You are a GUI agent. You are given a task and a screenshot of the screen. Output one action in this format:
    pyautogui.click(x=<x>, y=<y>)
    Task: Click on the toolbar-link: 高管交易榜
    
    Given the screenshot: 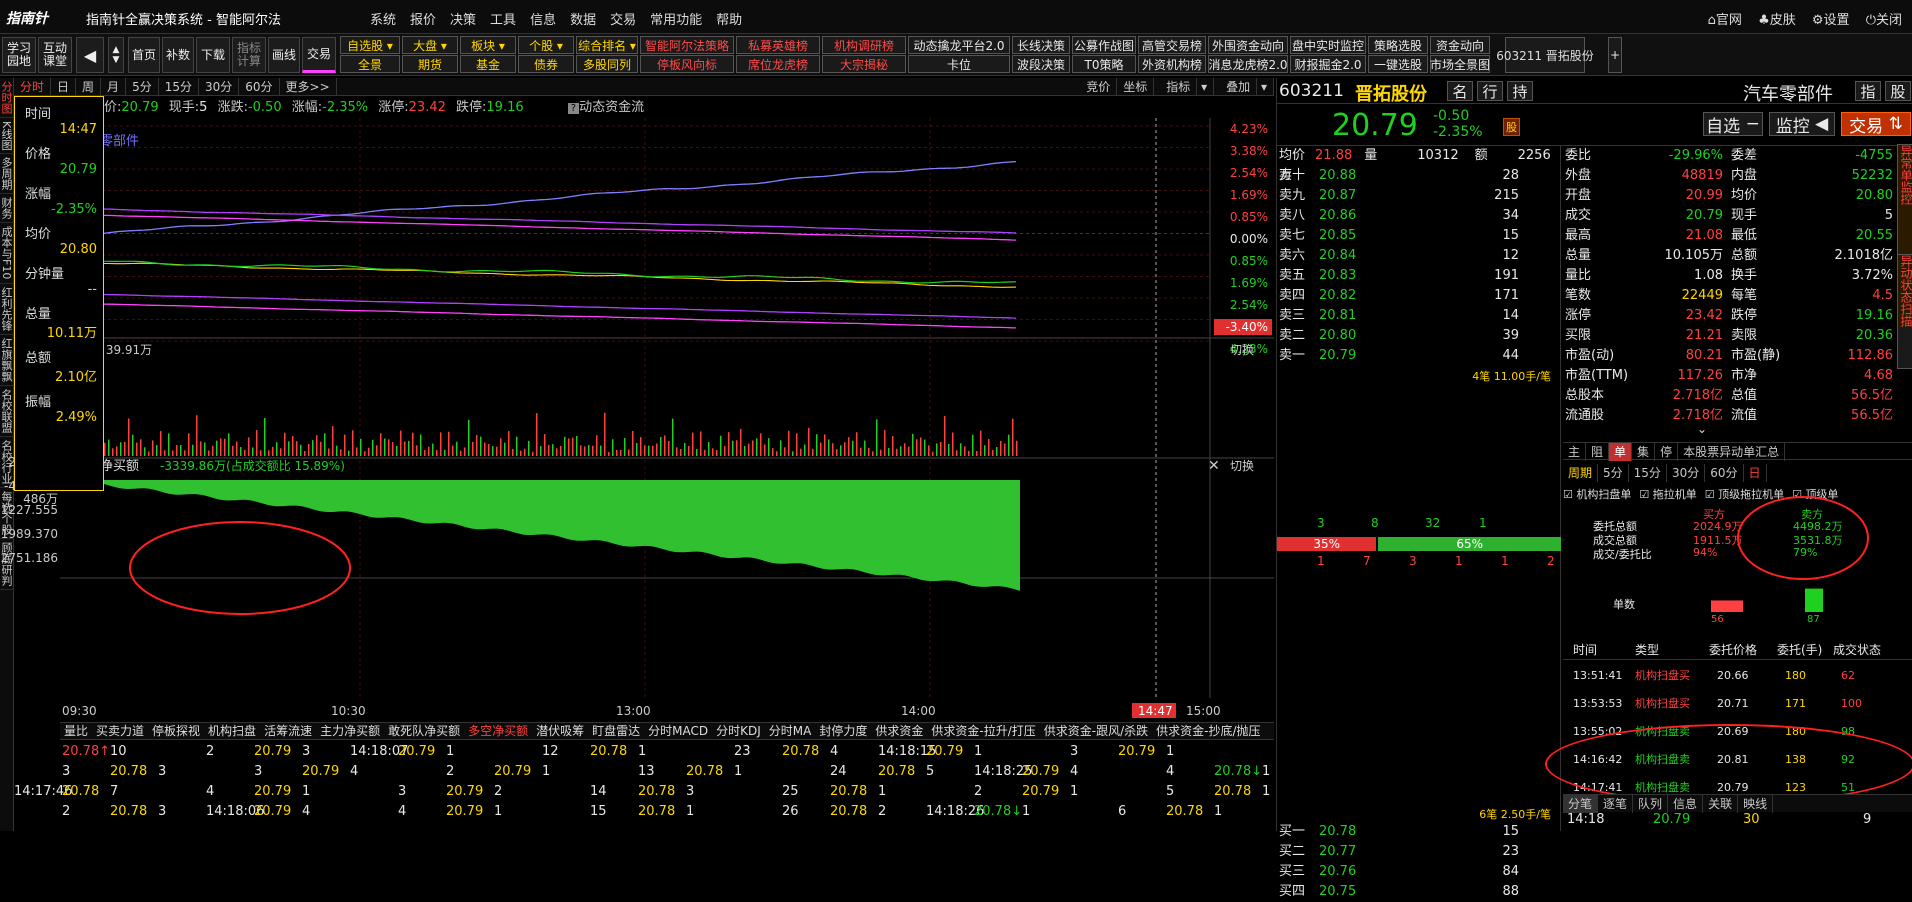 What is the action you would take?
    pyautogui.click(x=1172, y=45)
    